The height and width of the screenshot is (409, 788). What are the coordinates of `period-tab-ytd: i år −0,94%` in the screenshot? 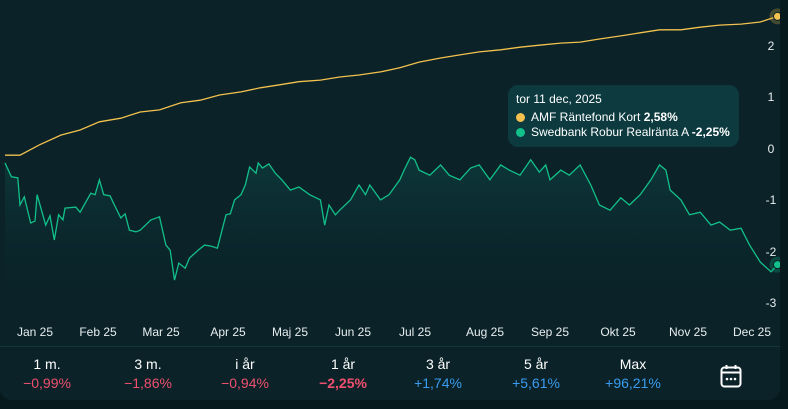 It's located at (245, 373).